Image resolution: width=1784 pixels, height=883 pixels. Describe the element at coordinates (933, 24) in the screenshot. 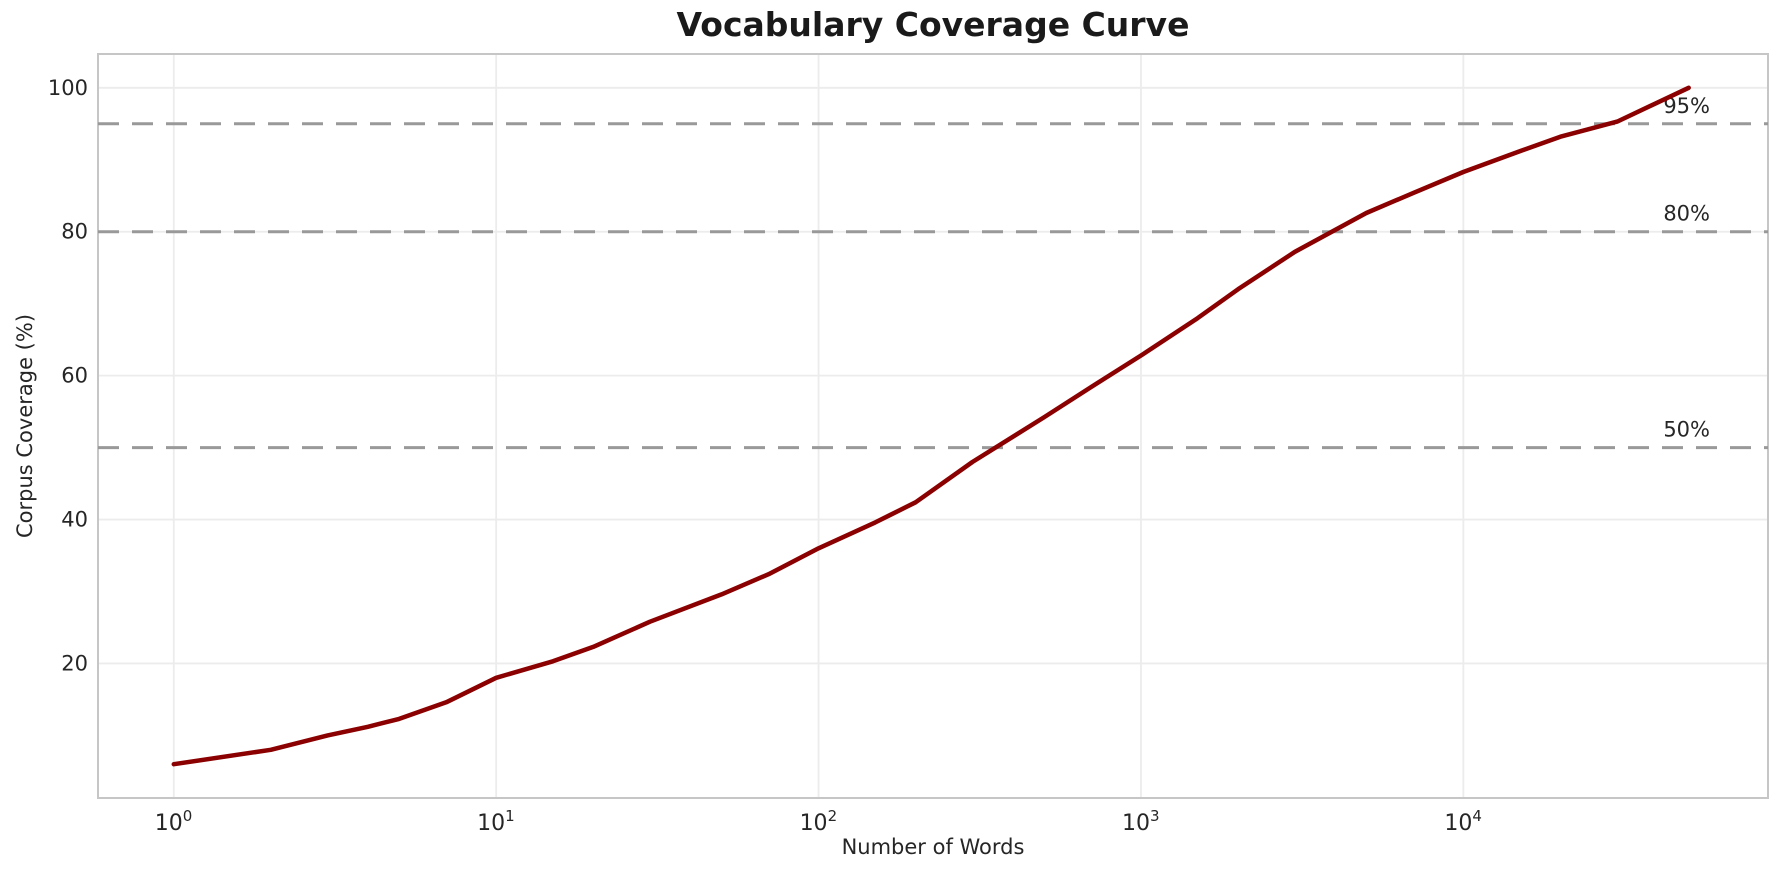

I see `chart-title: Vocabulary Coverage Curve` at that location.